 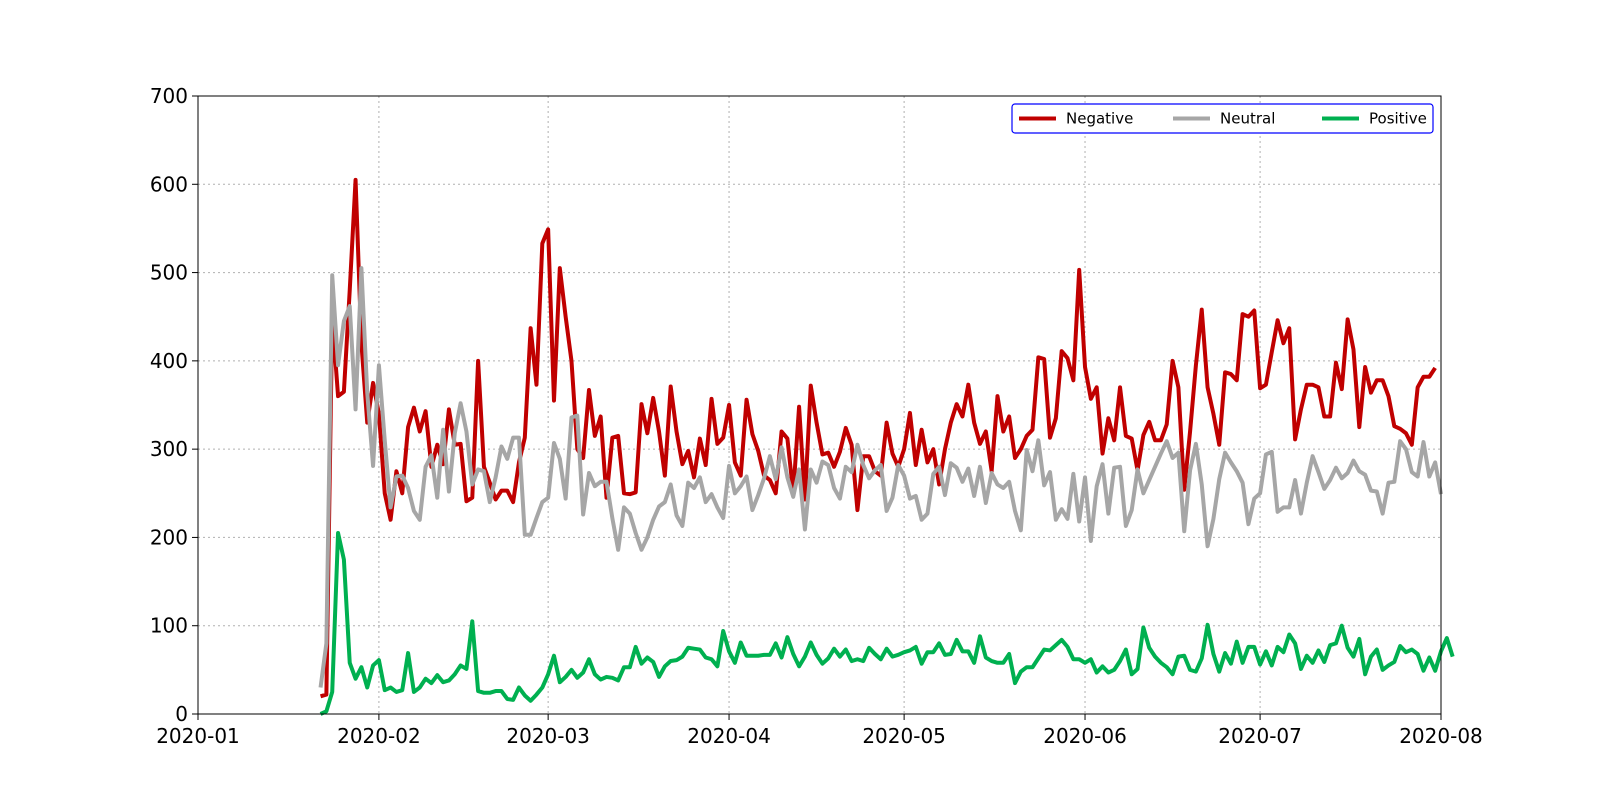 I want to click on y-tick-label: 200, so click(x=169, y=537).